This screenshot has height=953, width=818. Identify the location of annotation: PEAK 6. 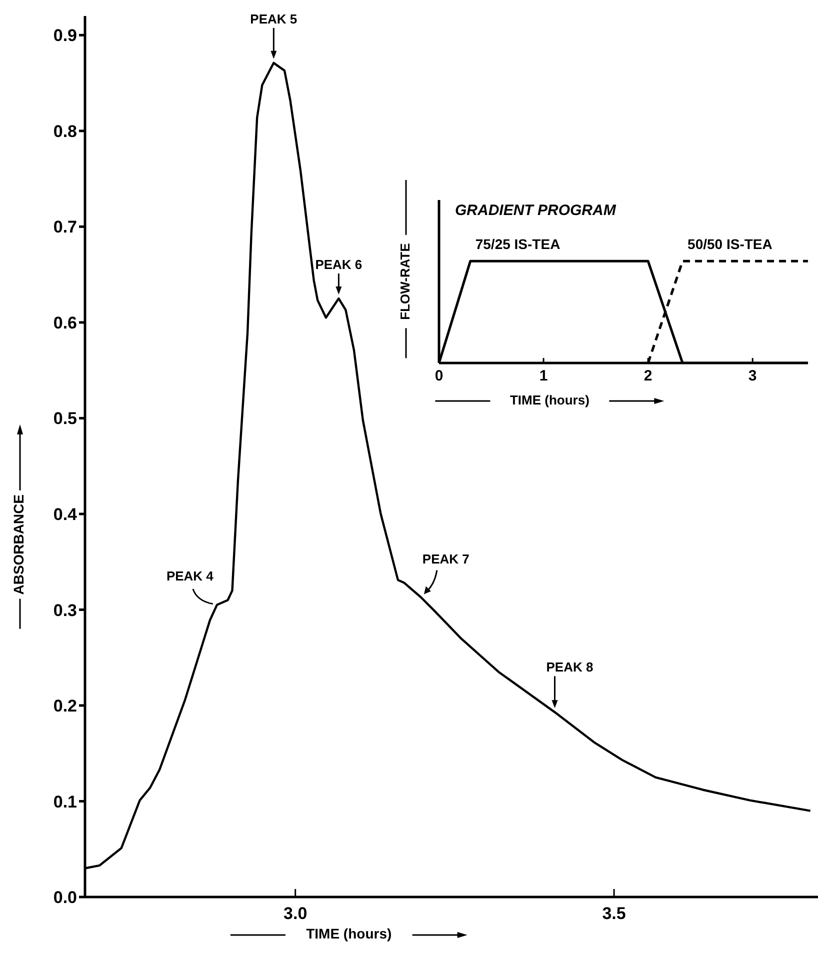
(338, 264).